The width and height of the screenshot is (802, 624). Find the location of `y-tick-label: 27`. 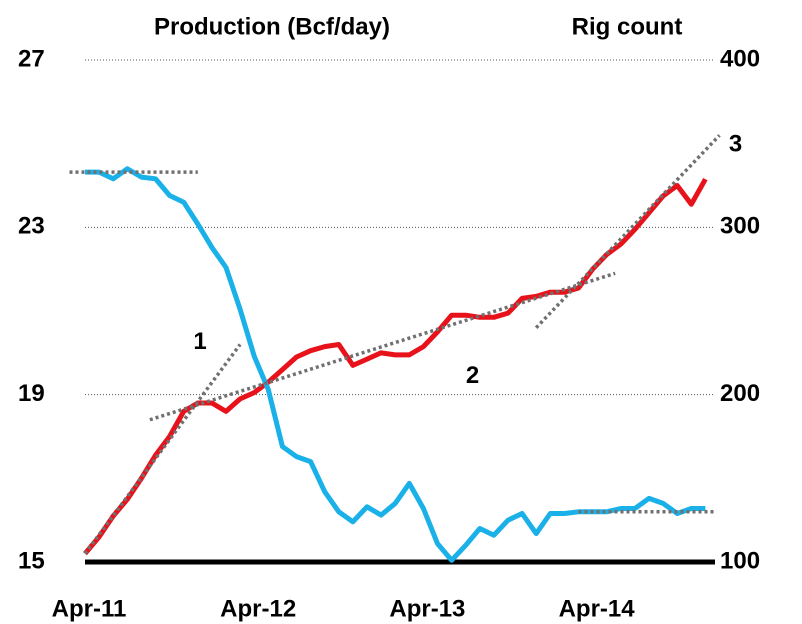

y-tick-label: 27 is located at coordinates (31, 58).